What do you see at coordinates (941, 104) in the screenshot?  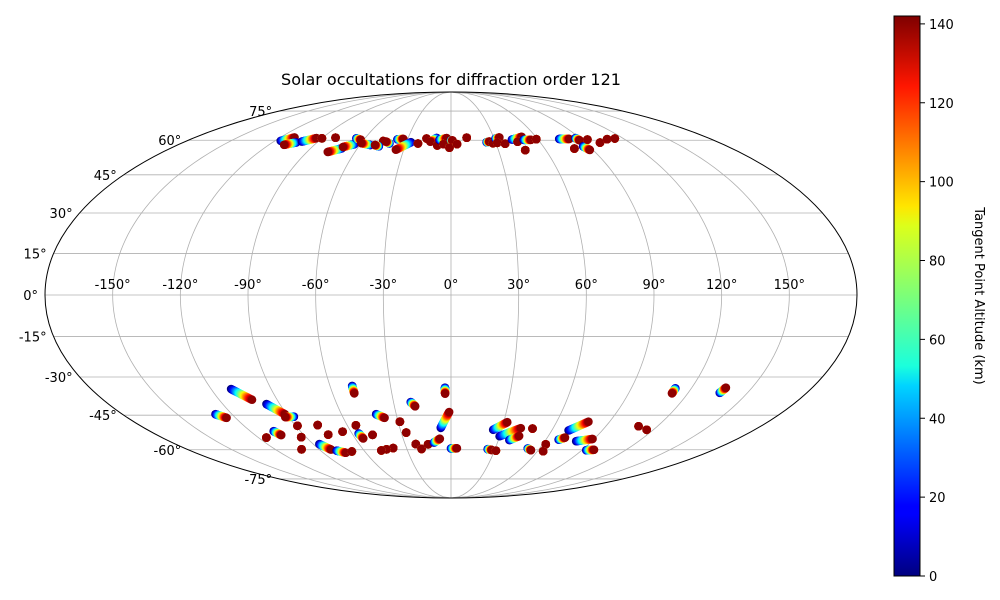 I see `colorbar-tick-label: 120` at bounding box center [941, 104].